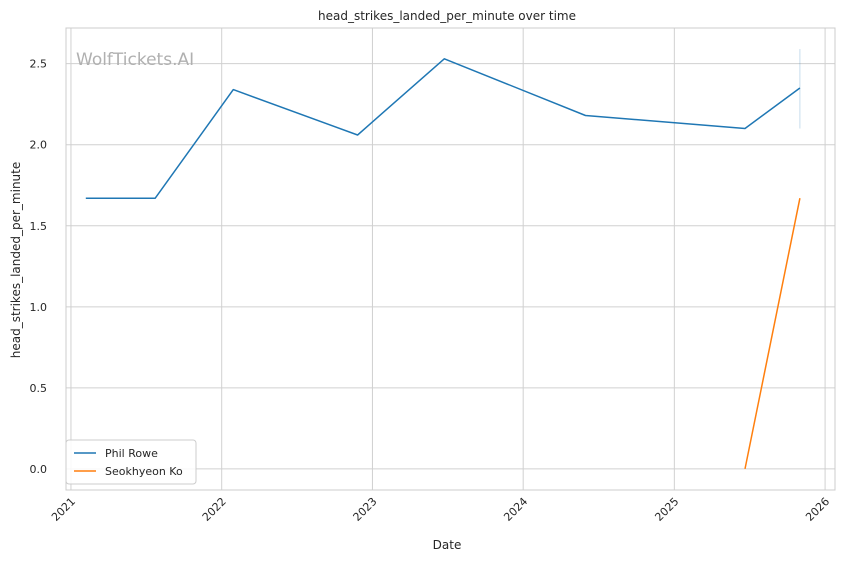  Describe the element at coordinates (63, 509) in the screenshot. I see `x-tick-label: 2021` at that location.